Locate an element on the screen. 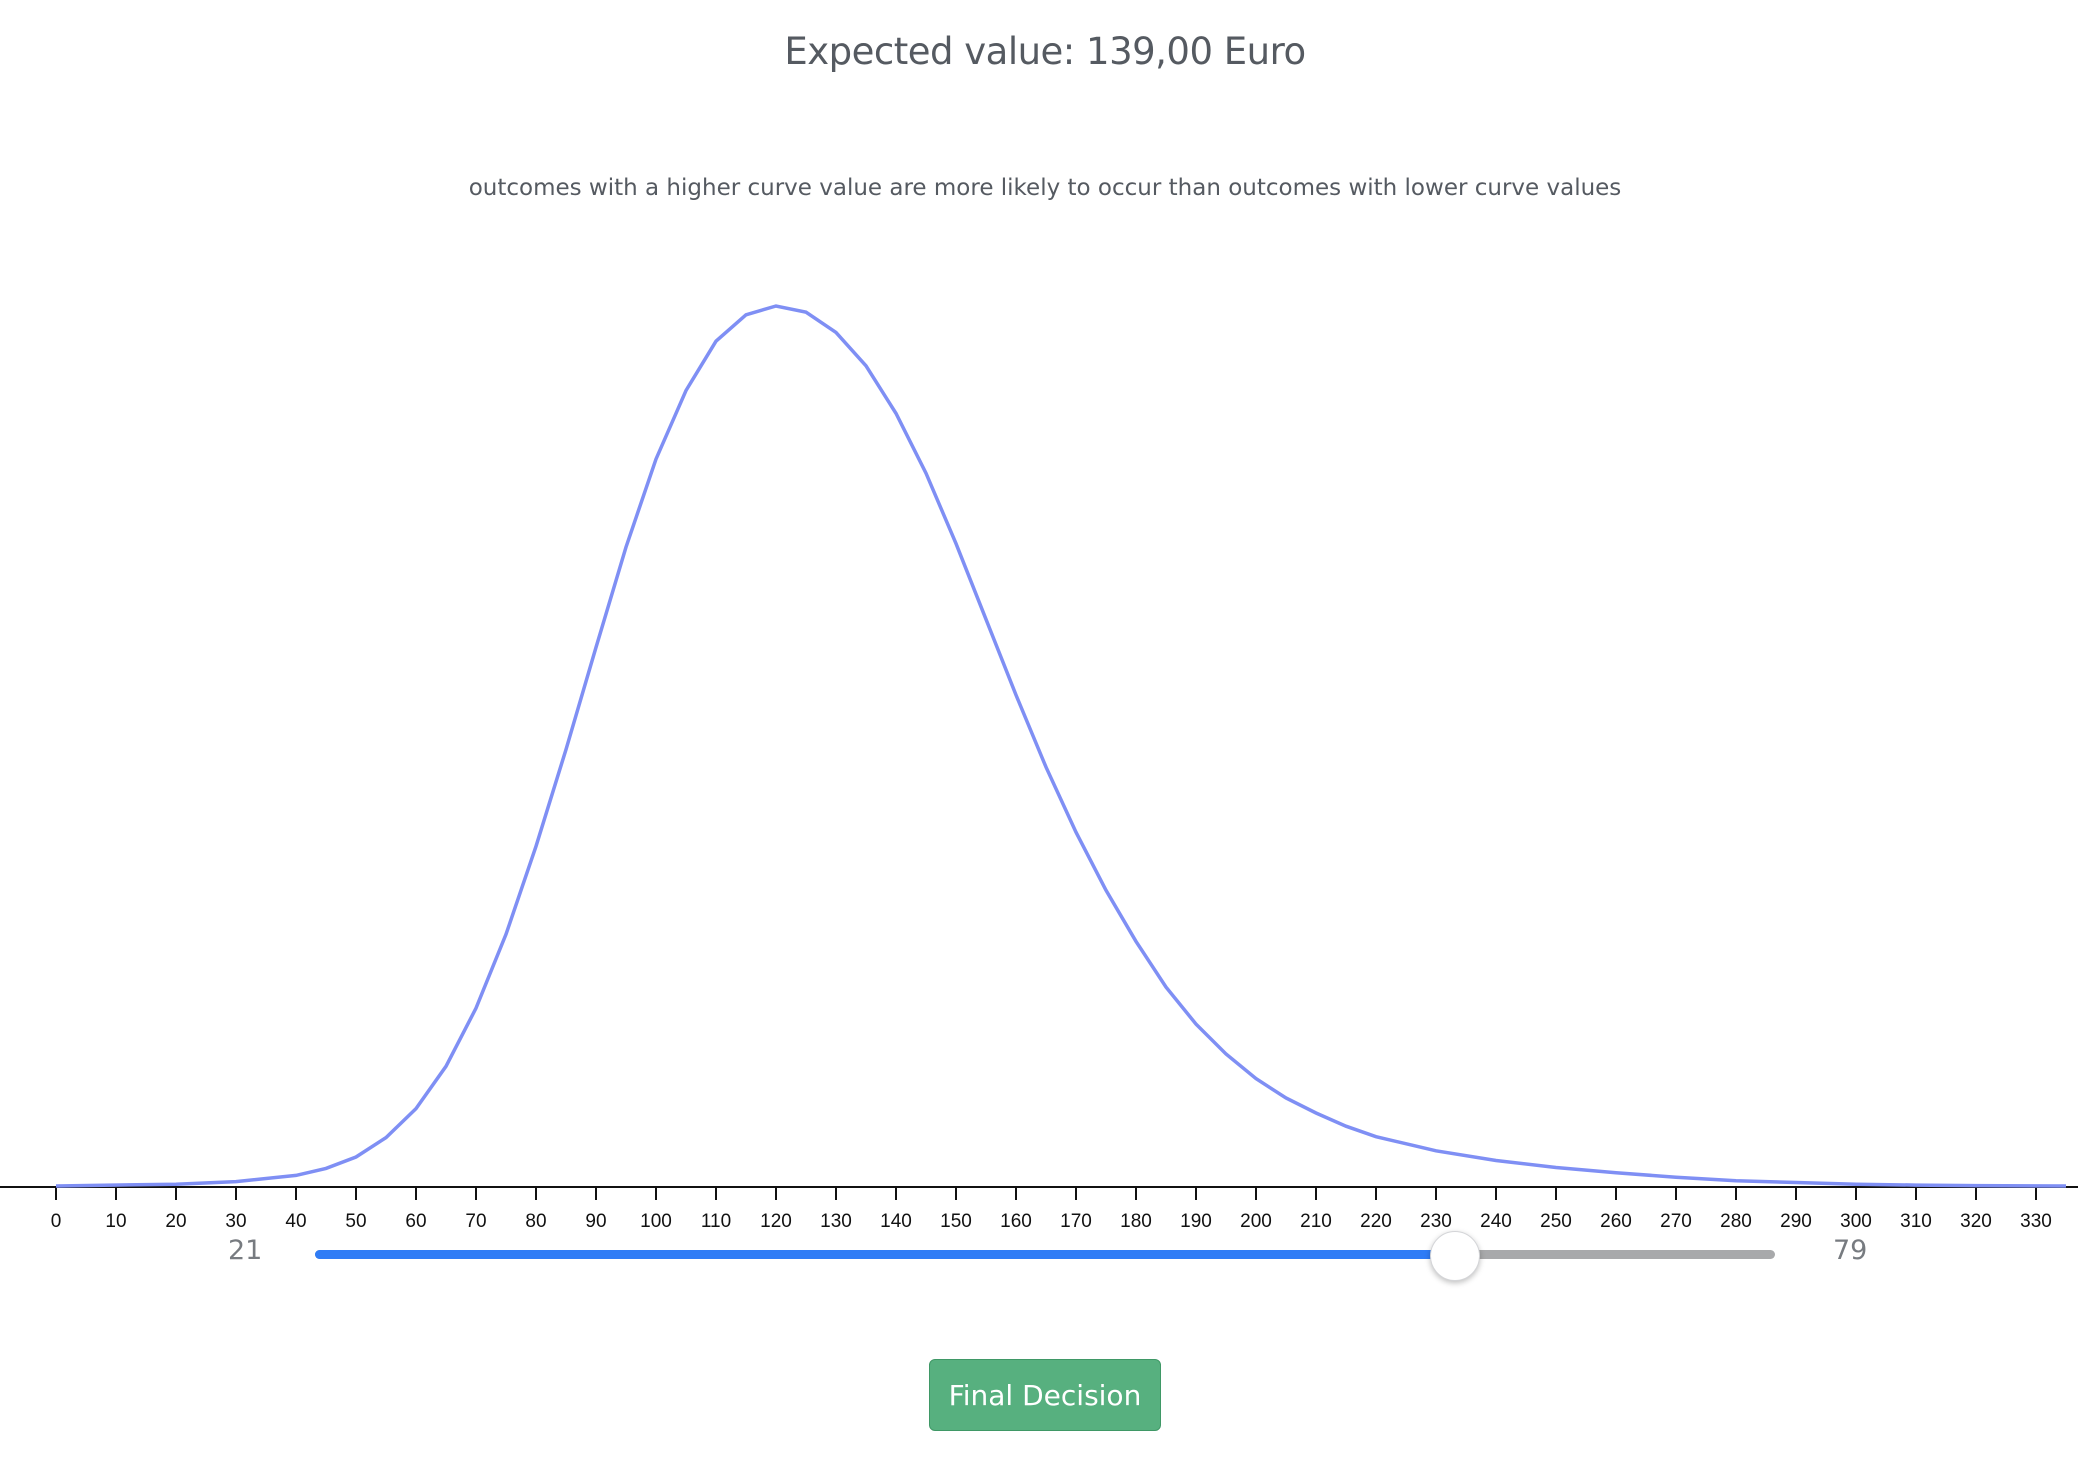 This screenshot has width=2078, height=1462. slider-fill is located at coordinates (884, 1254).